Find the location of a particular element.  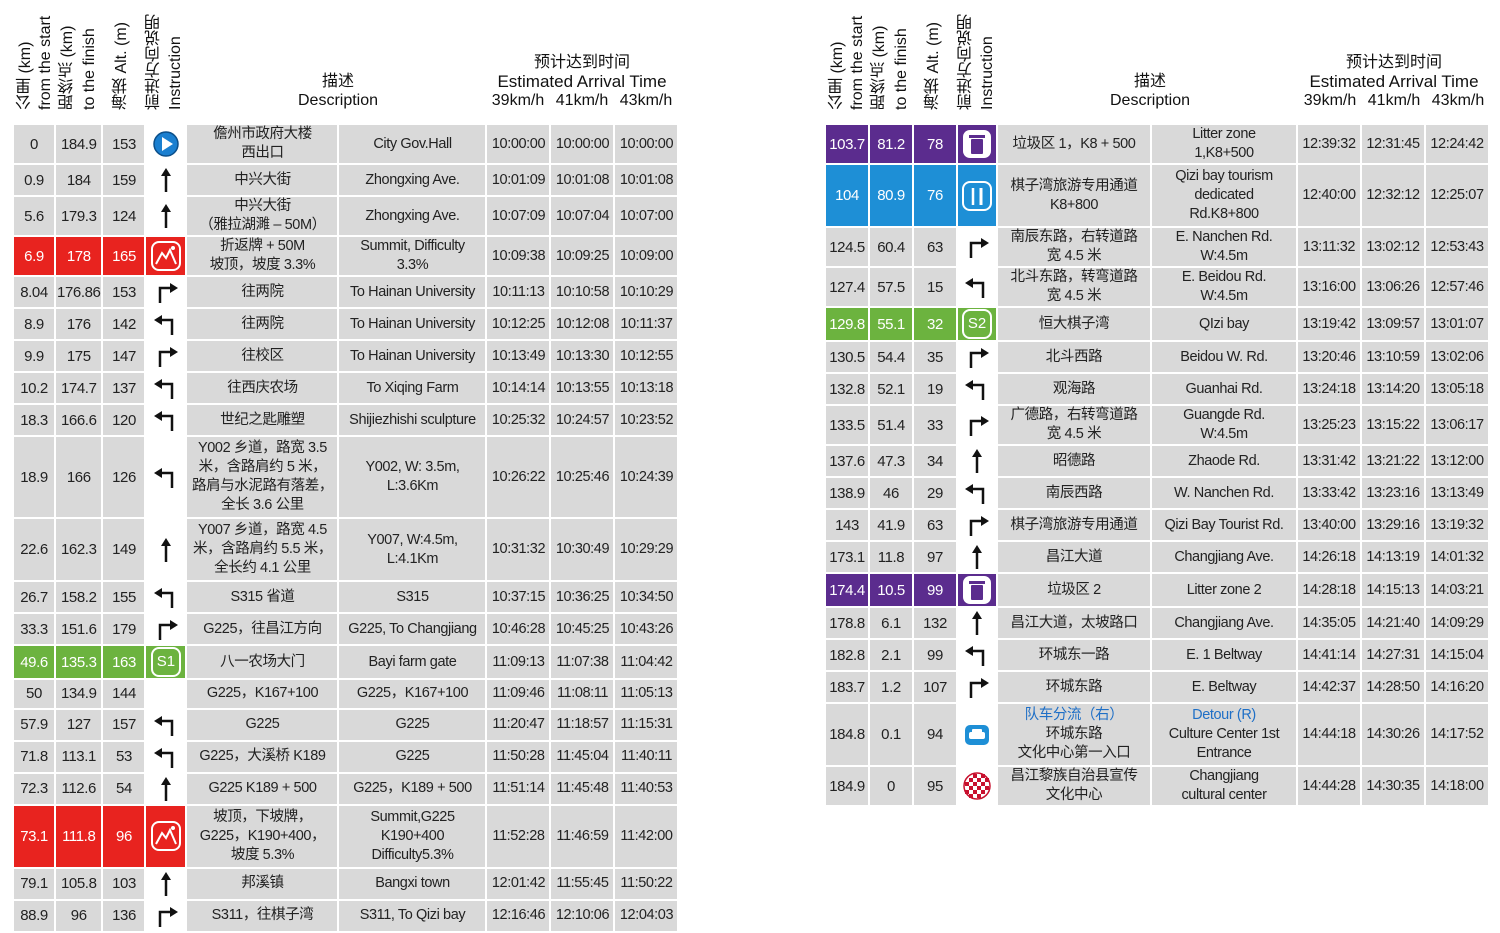

description-text: G225，大溪桥 K189 is located at coordinates (262, 756).